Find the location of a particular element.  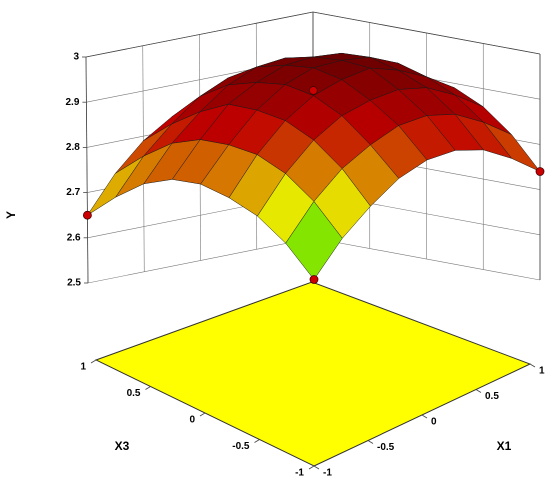

x3-tick-label: 0 is located at coordinates (192, 420).